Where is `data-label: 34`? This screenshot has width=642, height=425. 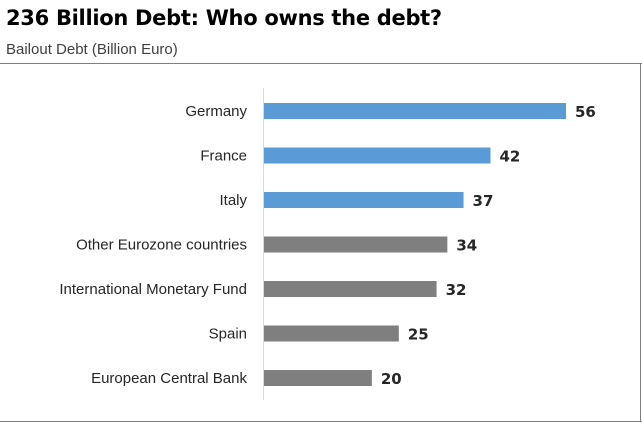 data-label: 34 is located at coordinates (466, 246).